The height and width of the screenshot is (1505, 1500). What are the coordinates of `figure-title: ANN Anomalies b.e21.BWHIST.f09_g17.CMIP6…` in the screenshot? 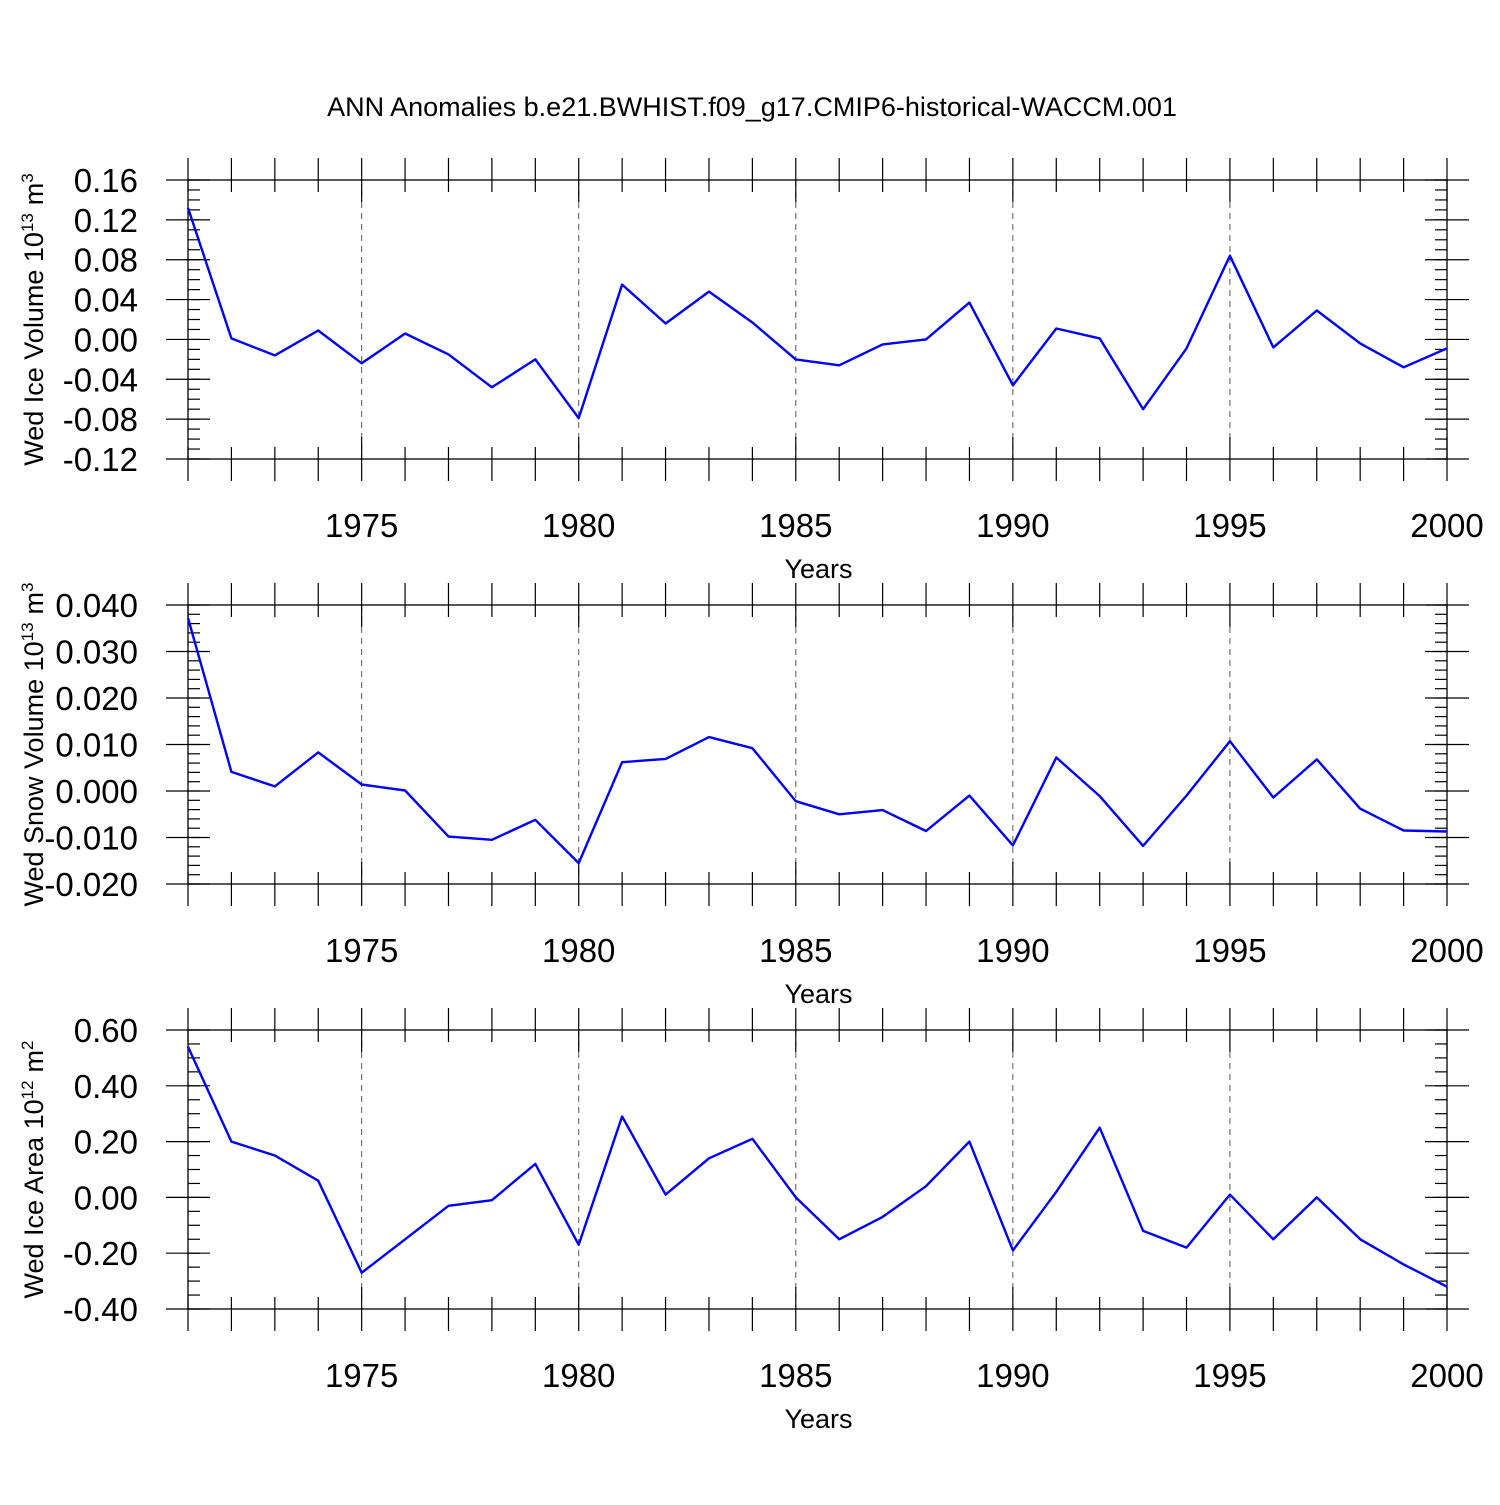 It's located at (752, 107).